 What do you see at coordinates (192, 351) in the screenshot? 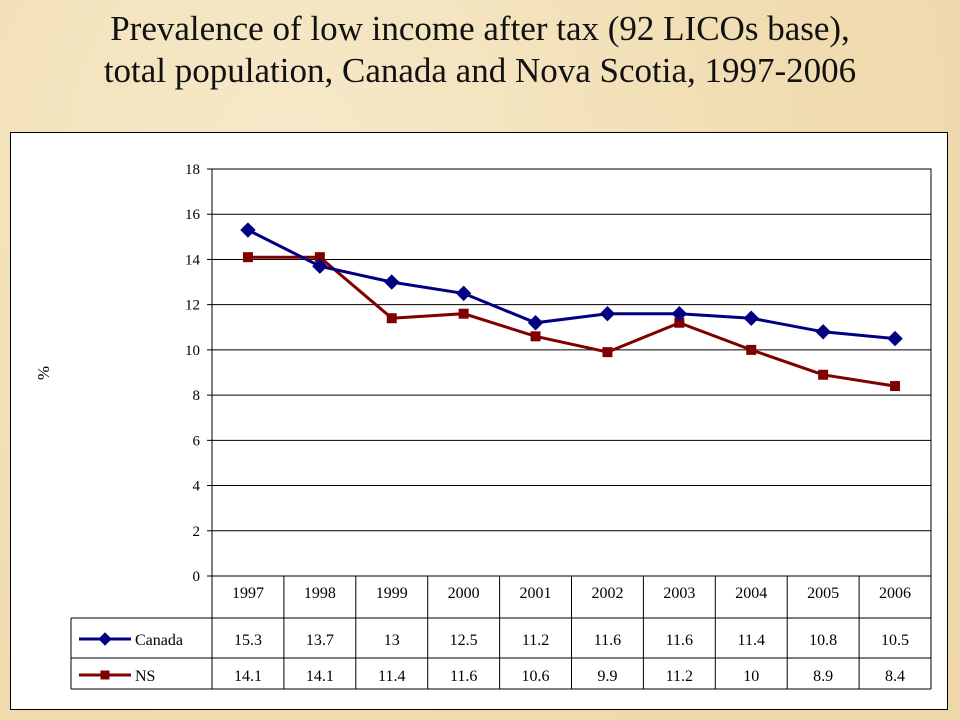
I see `y-tick-label: 10` at bounding box center [192, 351].